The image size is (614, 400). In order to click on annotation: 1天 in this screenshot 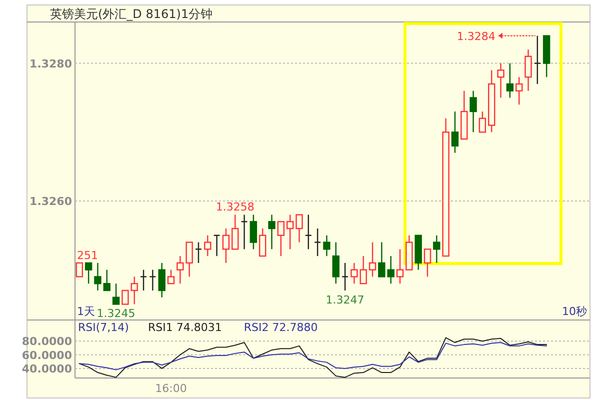, I will do `click(86, 311)`.